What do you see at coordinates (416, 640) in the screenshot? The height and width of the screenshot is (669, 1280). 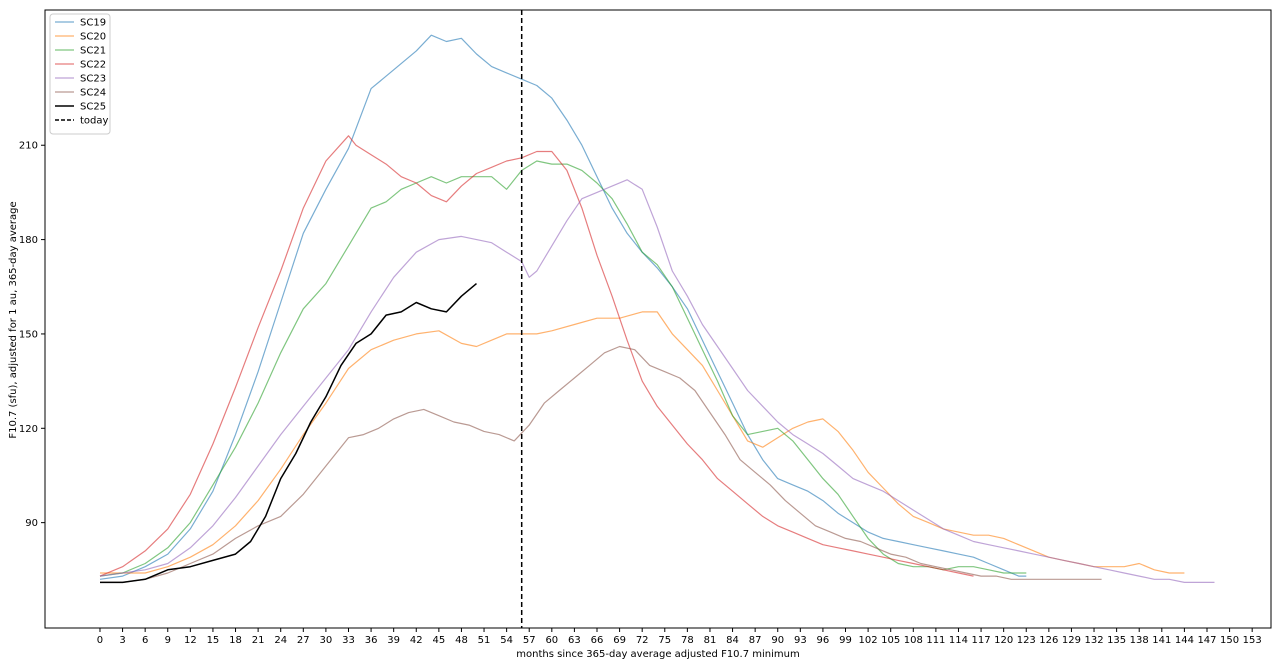 I see `x-tick-label: 42` at bounding box center [416, 640].